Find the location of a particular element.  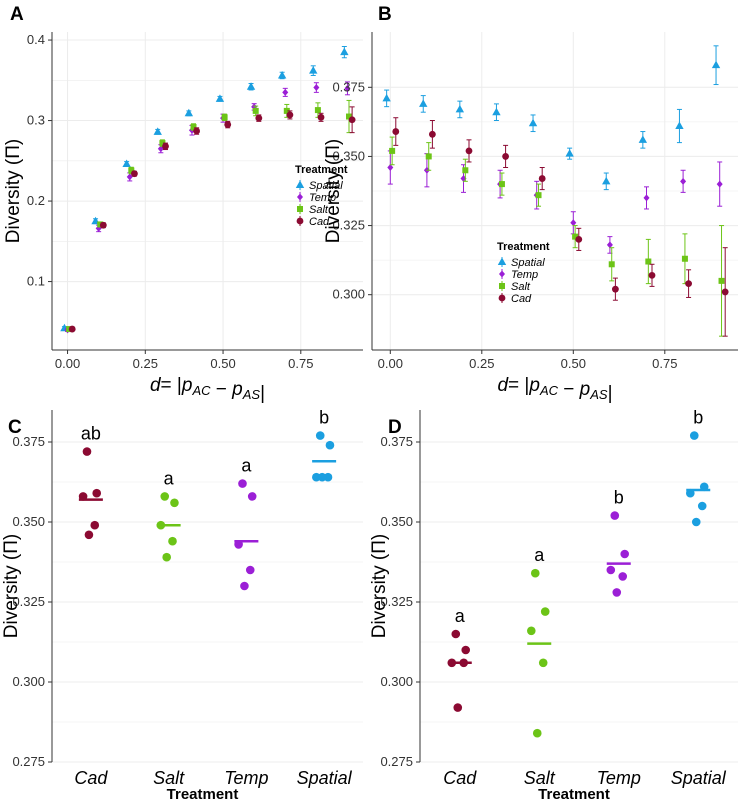

x-tick-label: 0.75 is located at coordinates (664, 363).